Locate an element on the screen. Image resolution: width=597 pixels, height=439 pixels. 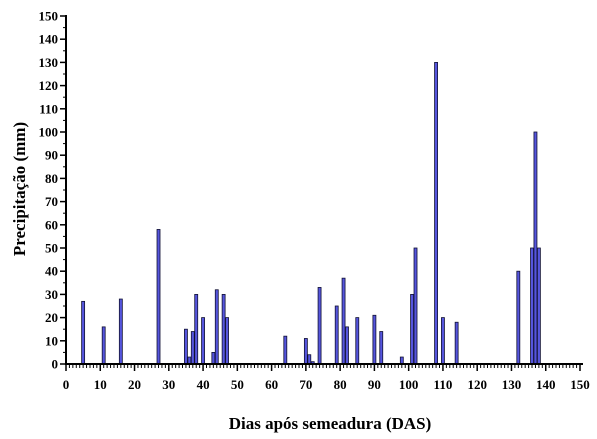
y-tick-label: 0 is located at coordinates (55, 364).